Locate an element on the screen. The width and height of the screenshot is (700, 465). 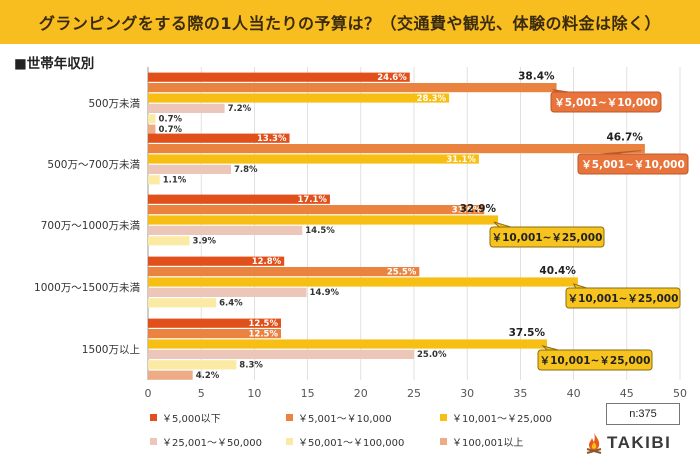
data-label-g1-s0: 13.3% is located at coordinates (272, 139).